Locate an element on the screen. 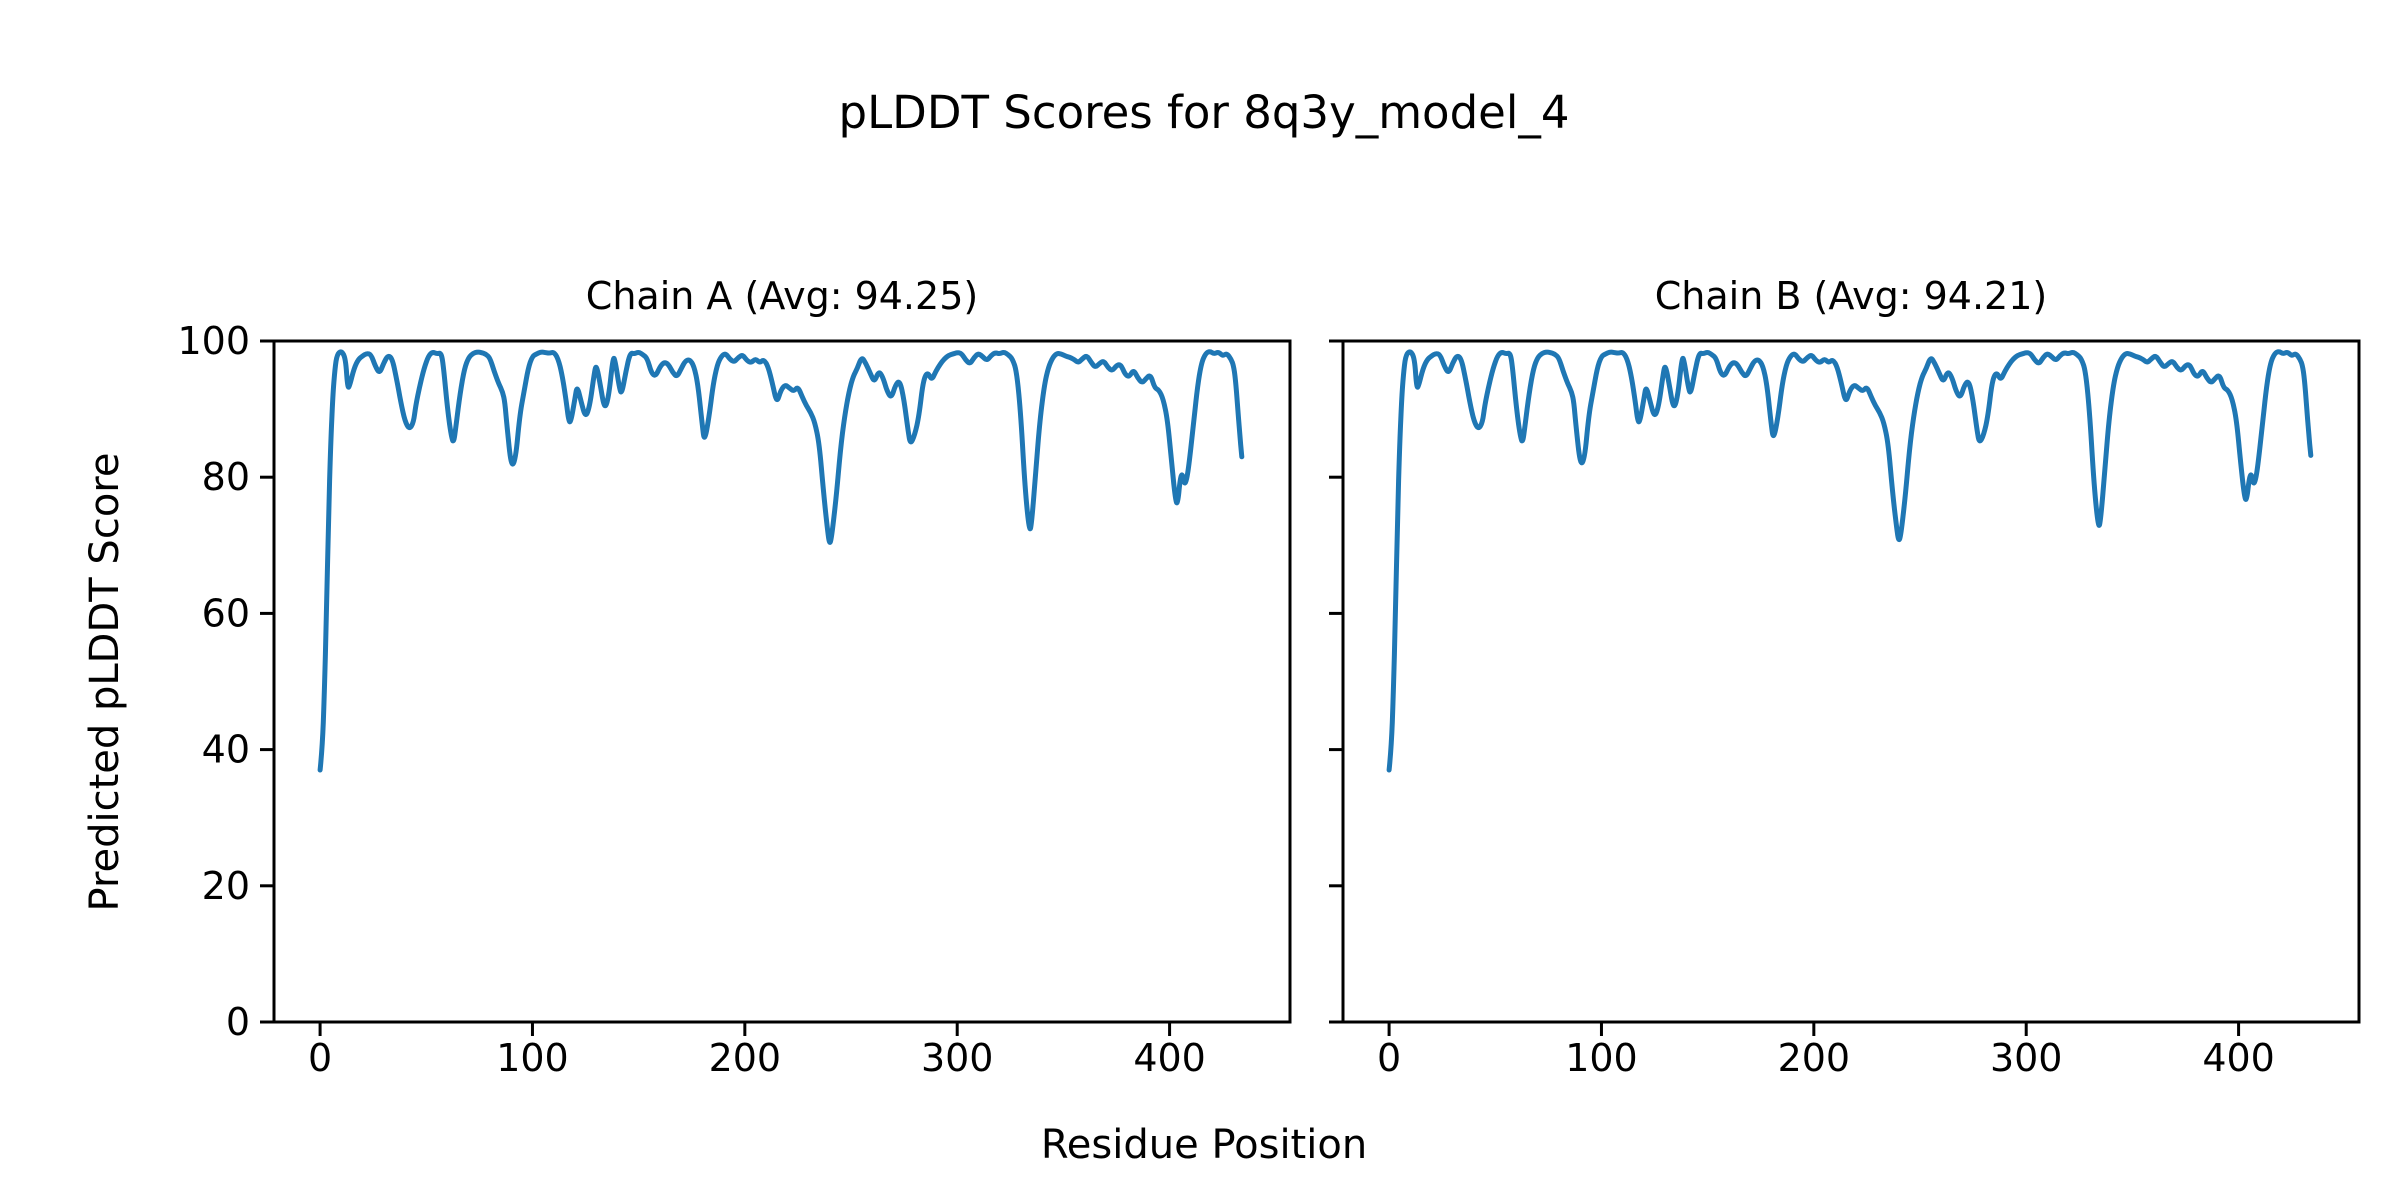 The image size is (2400, 1200). x-tick-label-chain-a: 100 is located at coordinates (532, 1058).